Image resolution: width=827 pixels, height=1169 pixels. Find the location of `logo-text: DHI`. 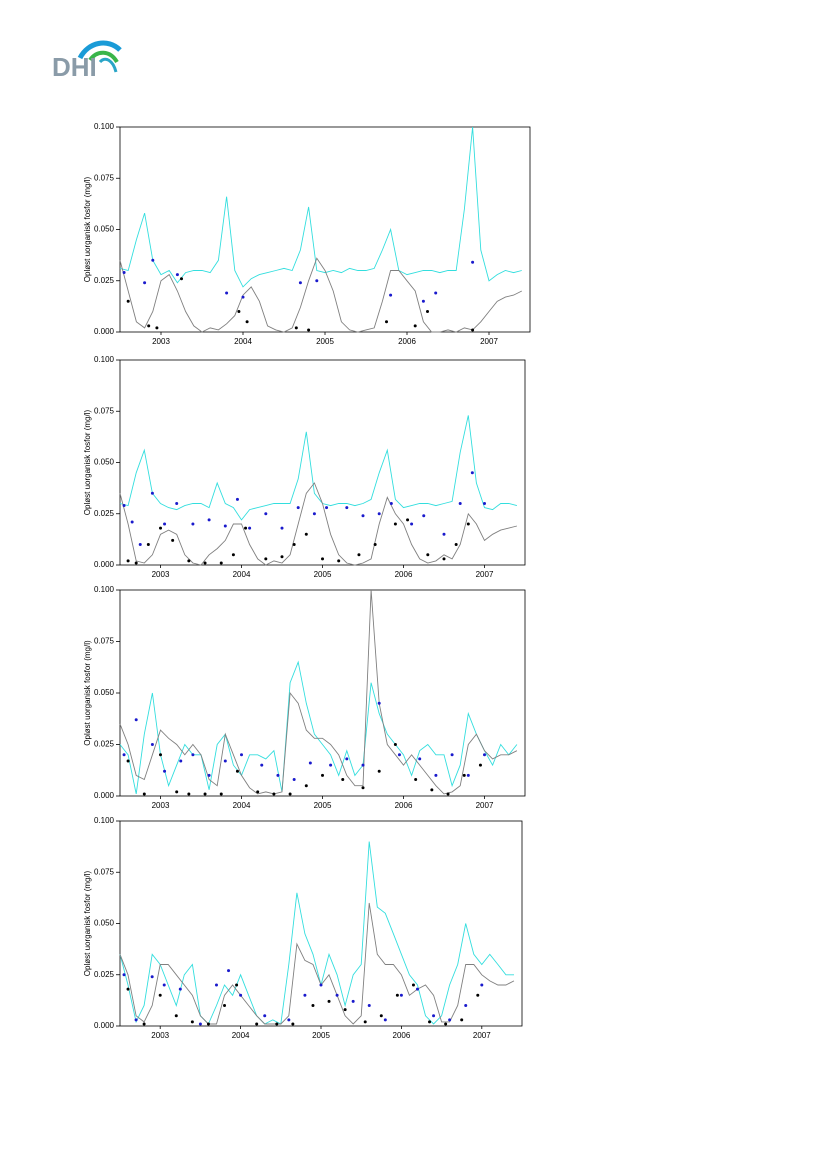

logo-text: DHI is located at coordinates (74, 67).